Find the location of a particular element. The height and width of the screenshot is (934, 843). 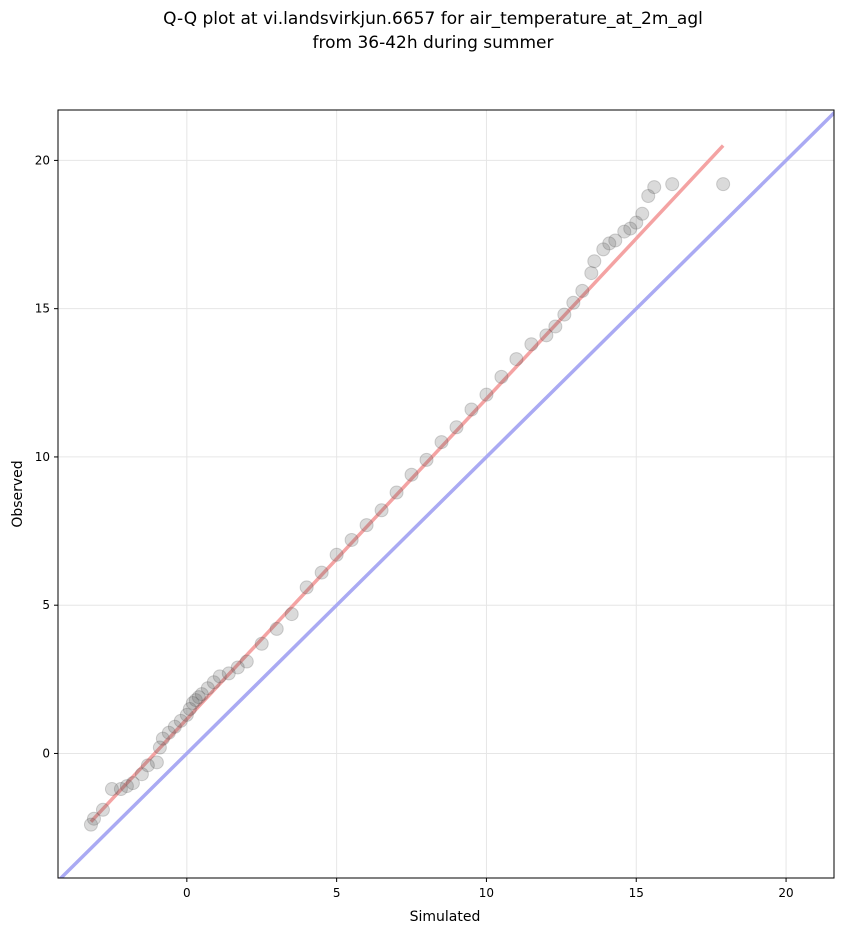

x-tick-label: 20 is located at coordinates (785, 893).